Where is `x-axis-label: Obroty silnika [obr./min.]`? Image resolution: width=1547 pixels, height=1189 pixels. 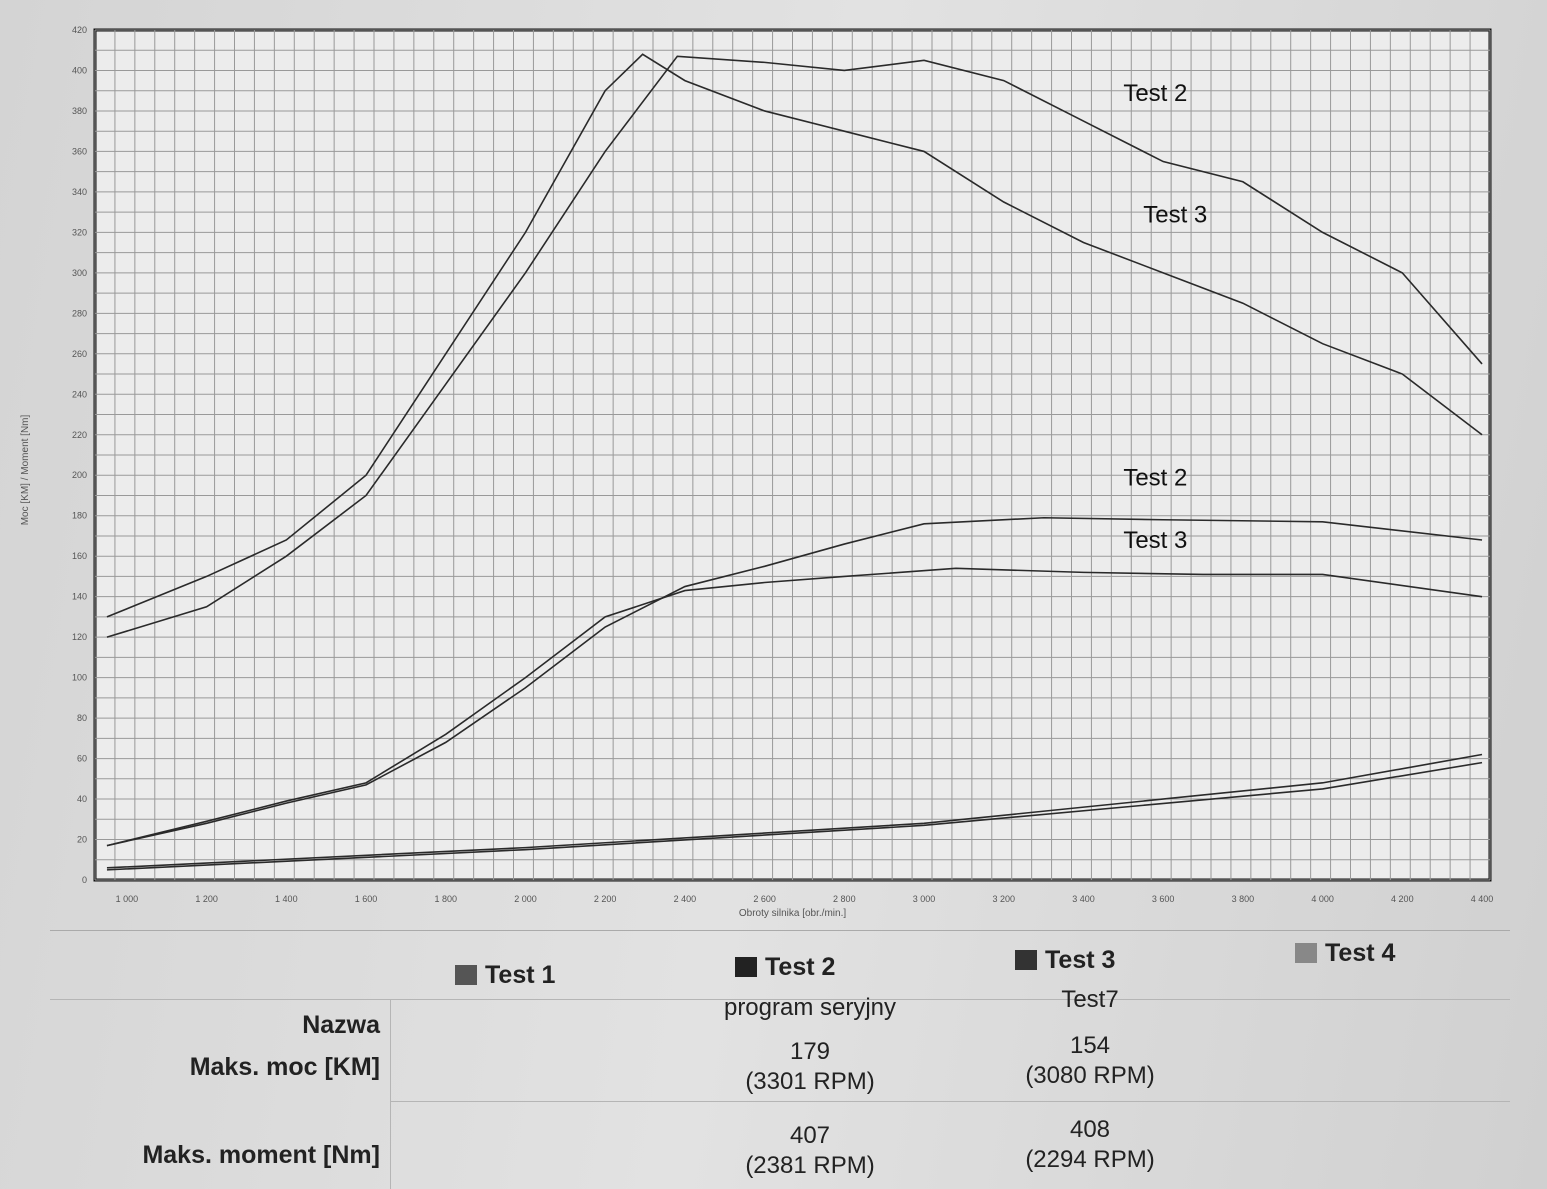
x-axis-label: Obroty silnika [obr./min.] is located at coordinates (792, 913).